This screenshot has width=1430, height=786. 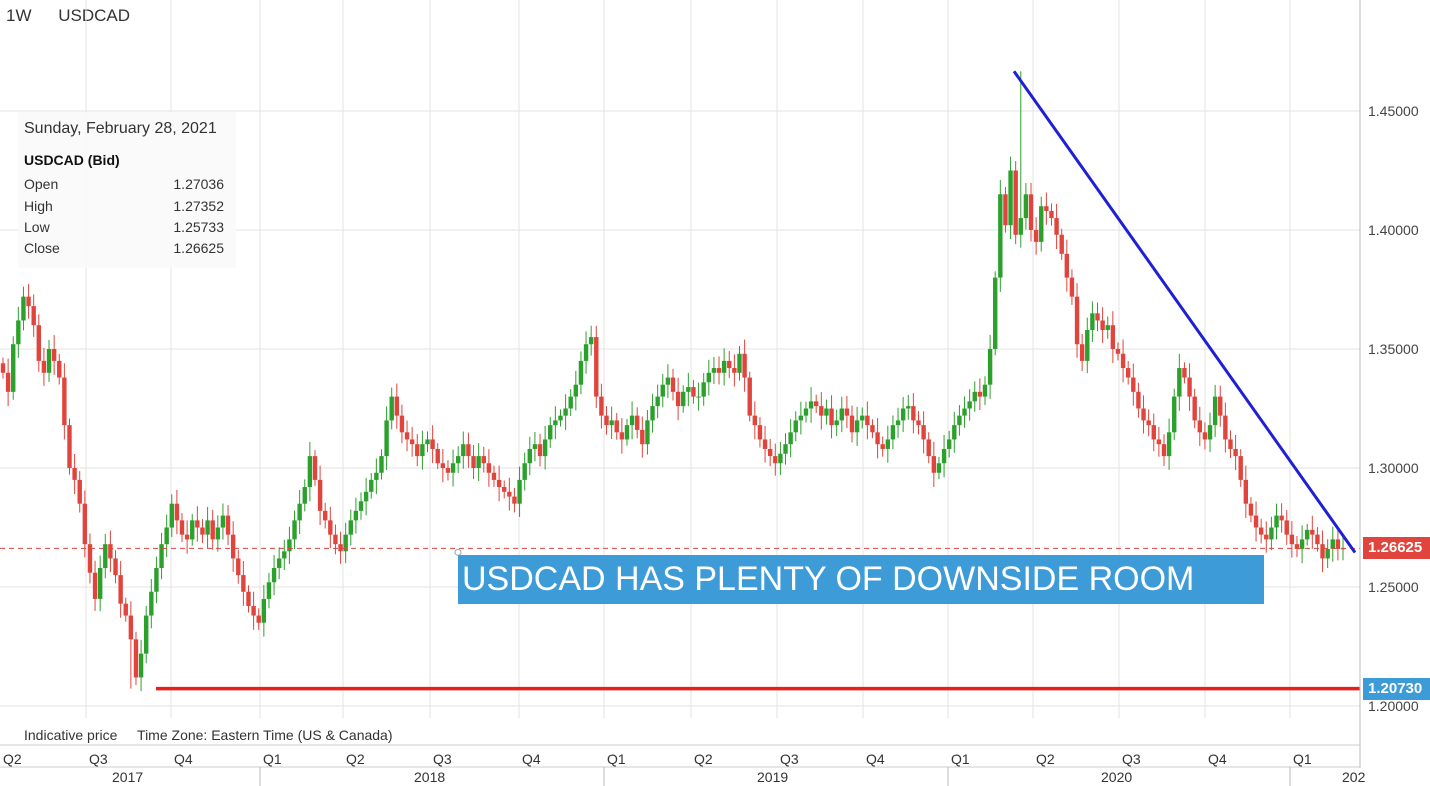 I want to click on symbol-label: USDCAD, so click(x=94, y=15).